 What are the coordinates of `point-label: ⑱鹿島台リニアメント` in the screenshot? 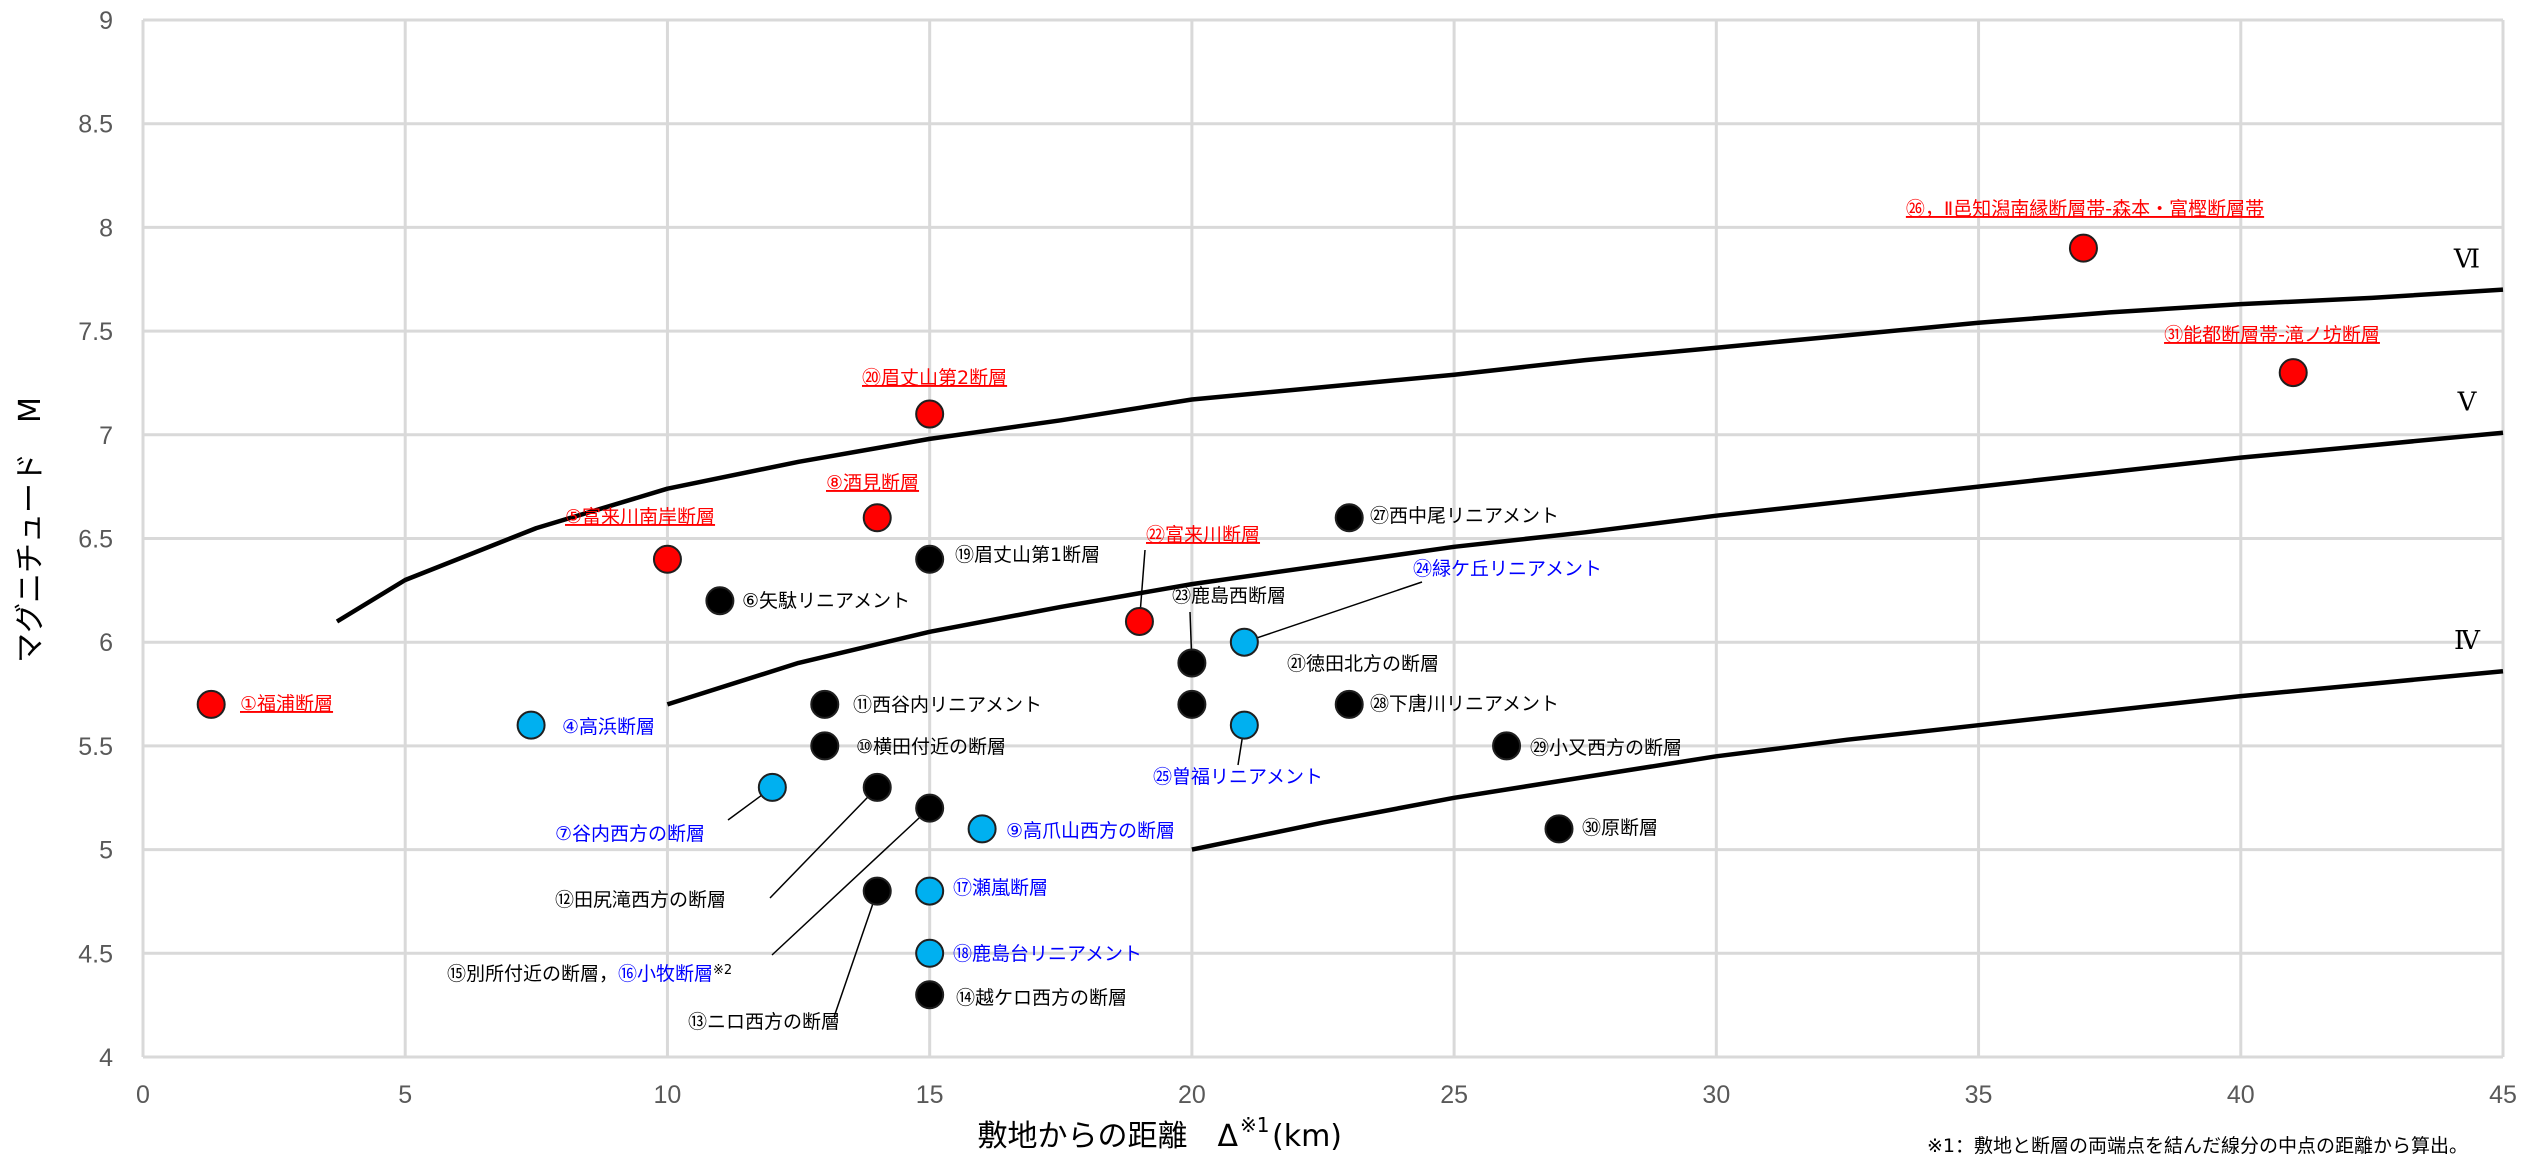 It's located at (1047, 954).